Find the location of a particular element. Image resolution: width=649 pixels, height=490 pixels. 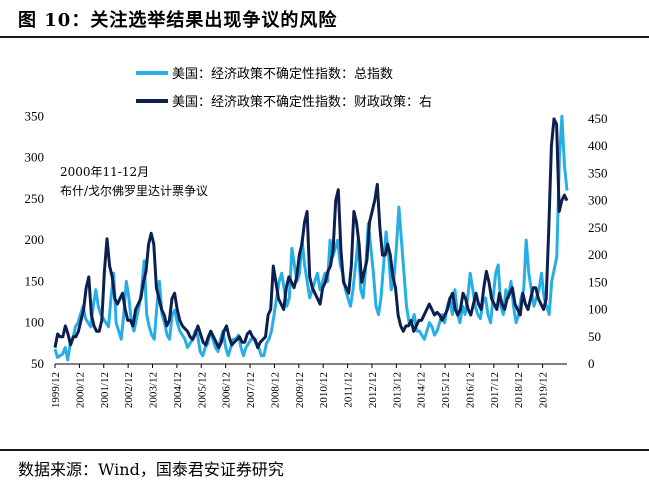

footer-divider is located at coordinates (324, 450).